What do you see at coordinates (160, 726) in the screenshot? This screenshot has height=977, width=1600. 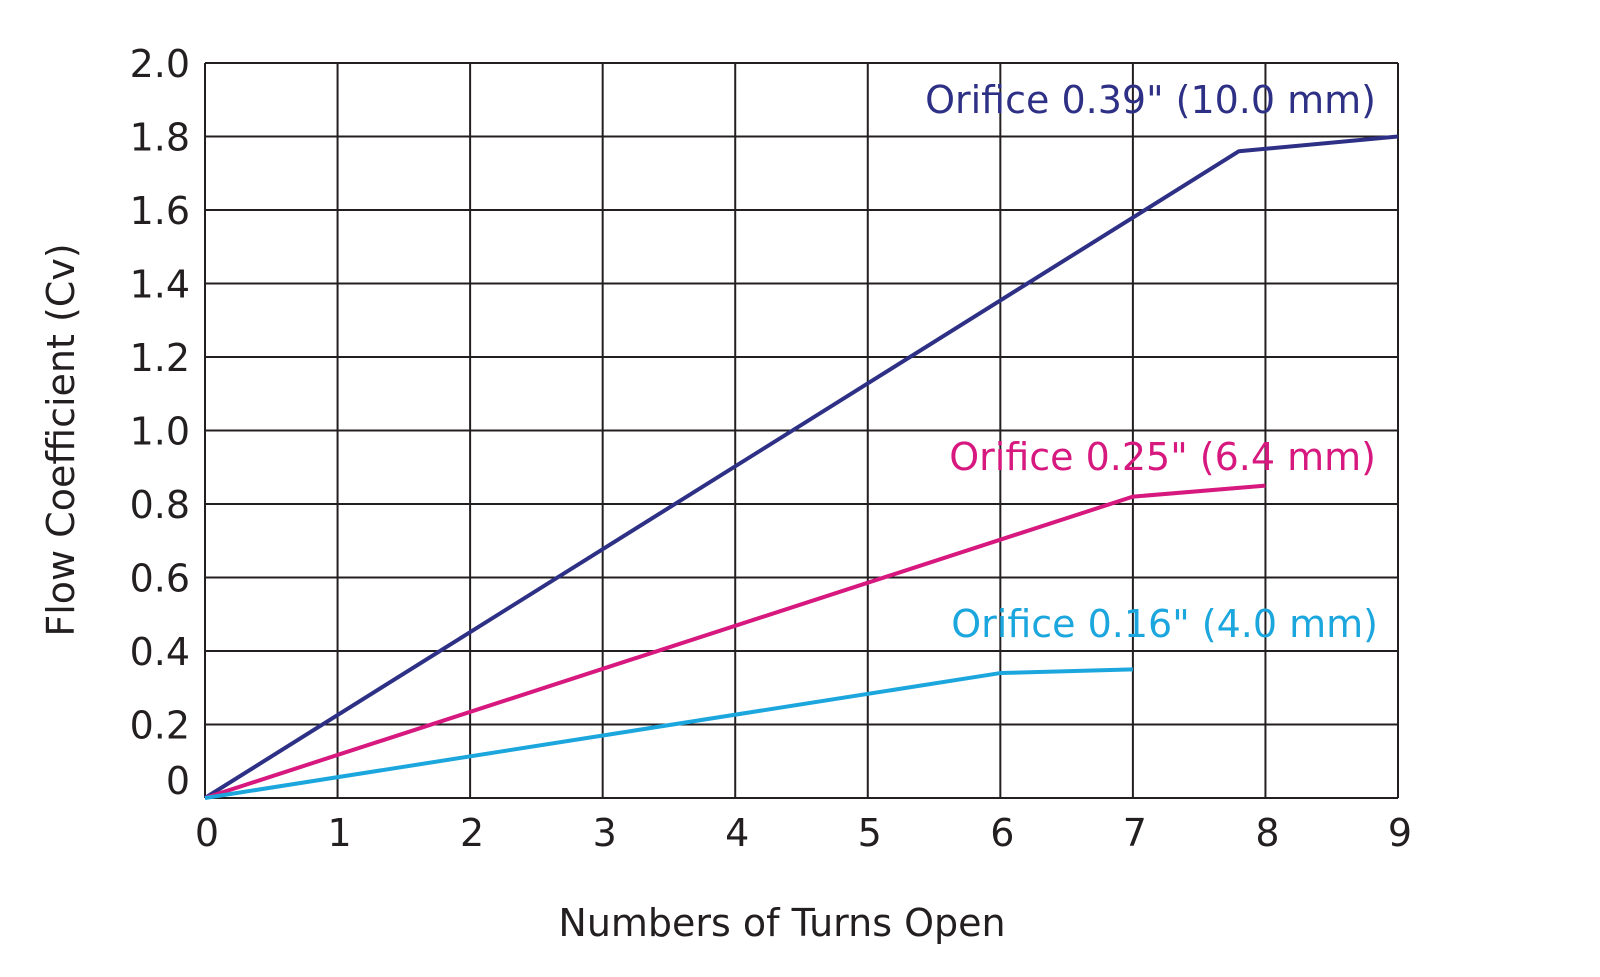 I see `y-tick-label: 0.2` at bounding box center [160, 726].